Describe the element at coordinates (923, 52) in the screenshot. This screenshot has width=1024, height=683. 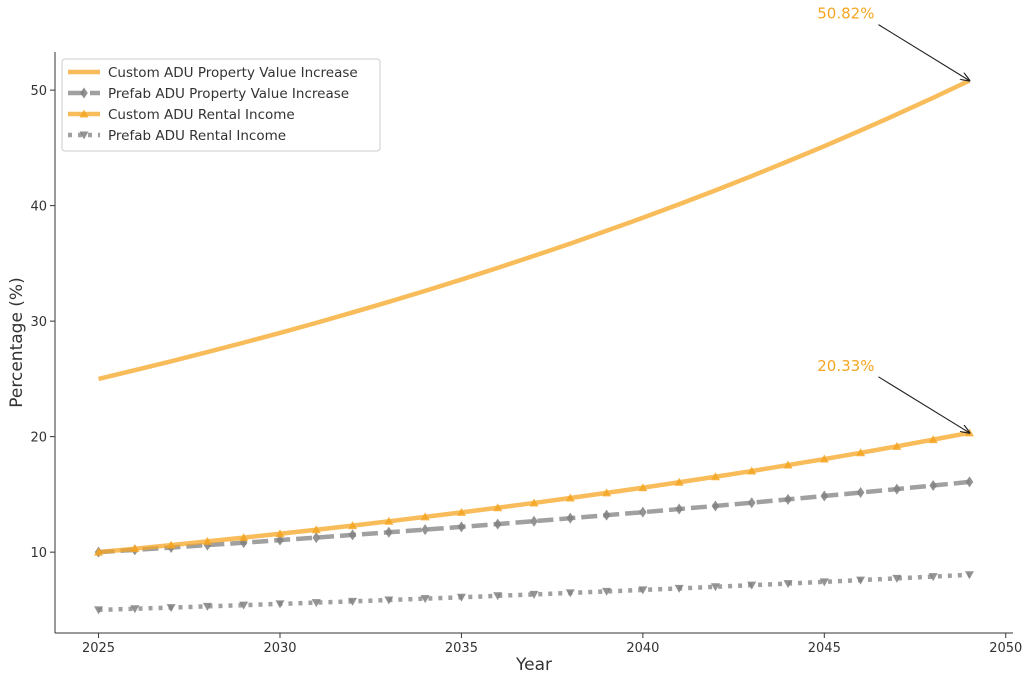
I see `annotation-arrow` at that location.